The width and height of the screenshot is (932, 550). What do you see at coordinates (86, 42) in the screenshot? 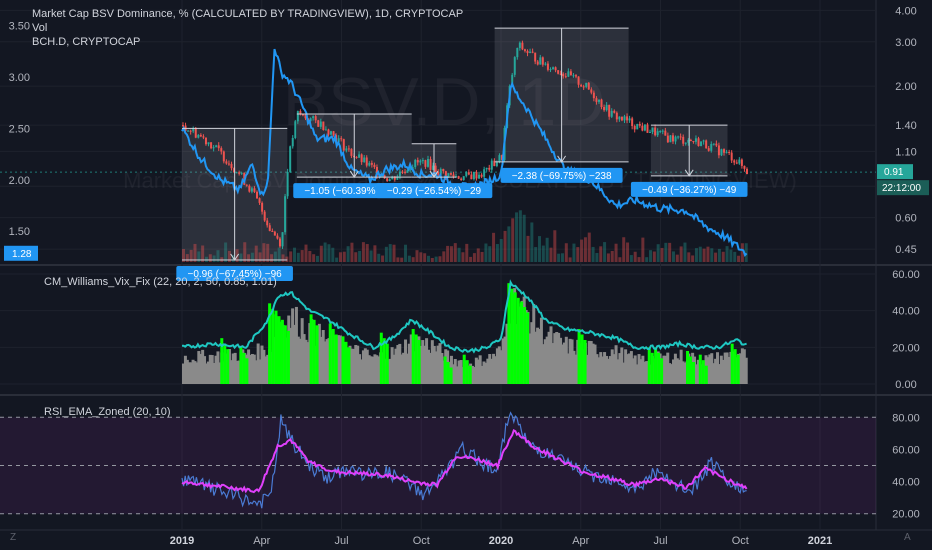
I see `overlay-symbol-label: BCH.D, CRYPTOCAP` at bounding box center [86, 42].